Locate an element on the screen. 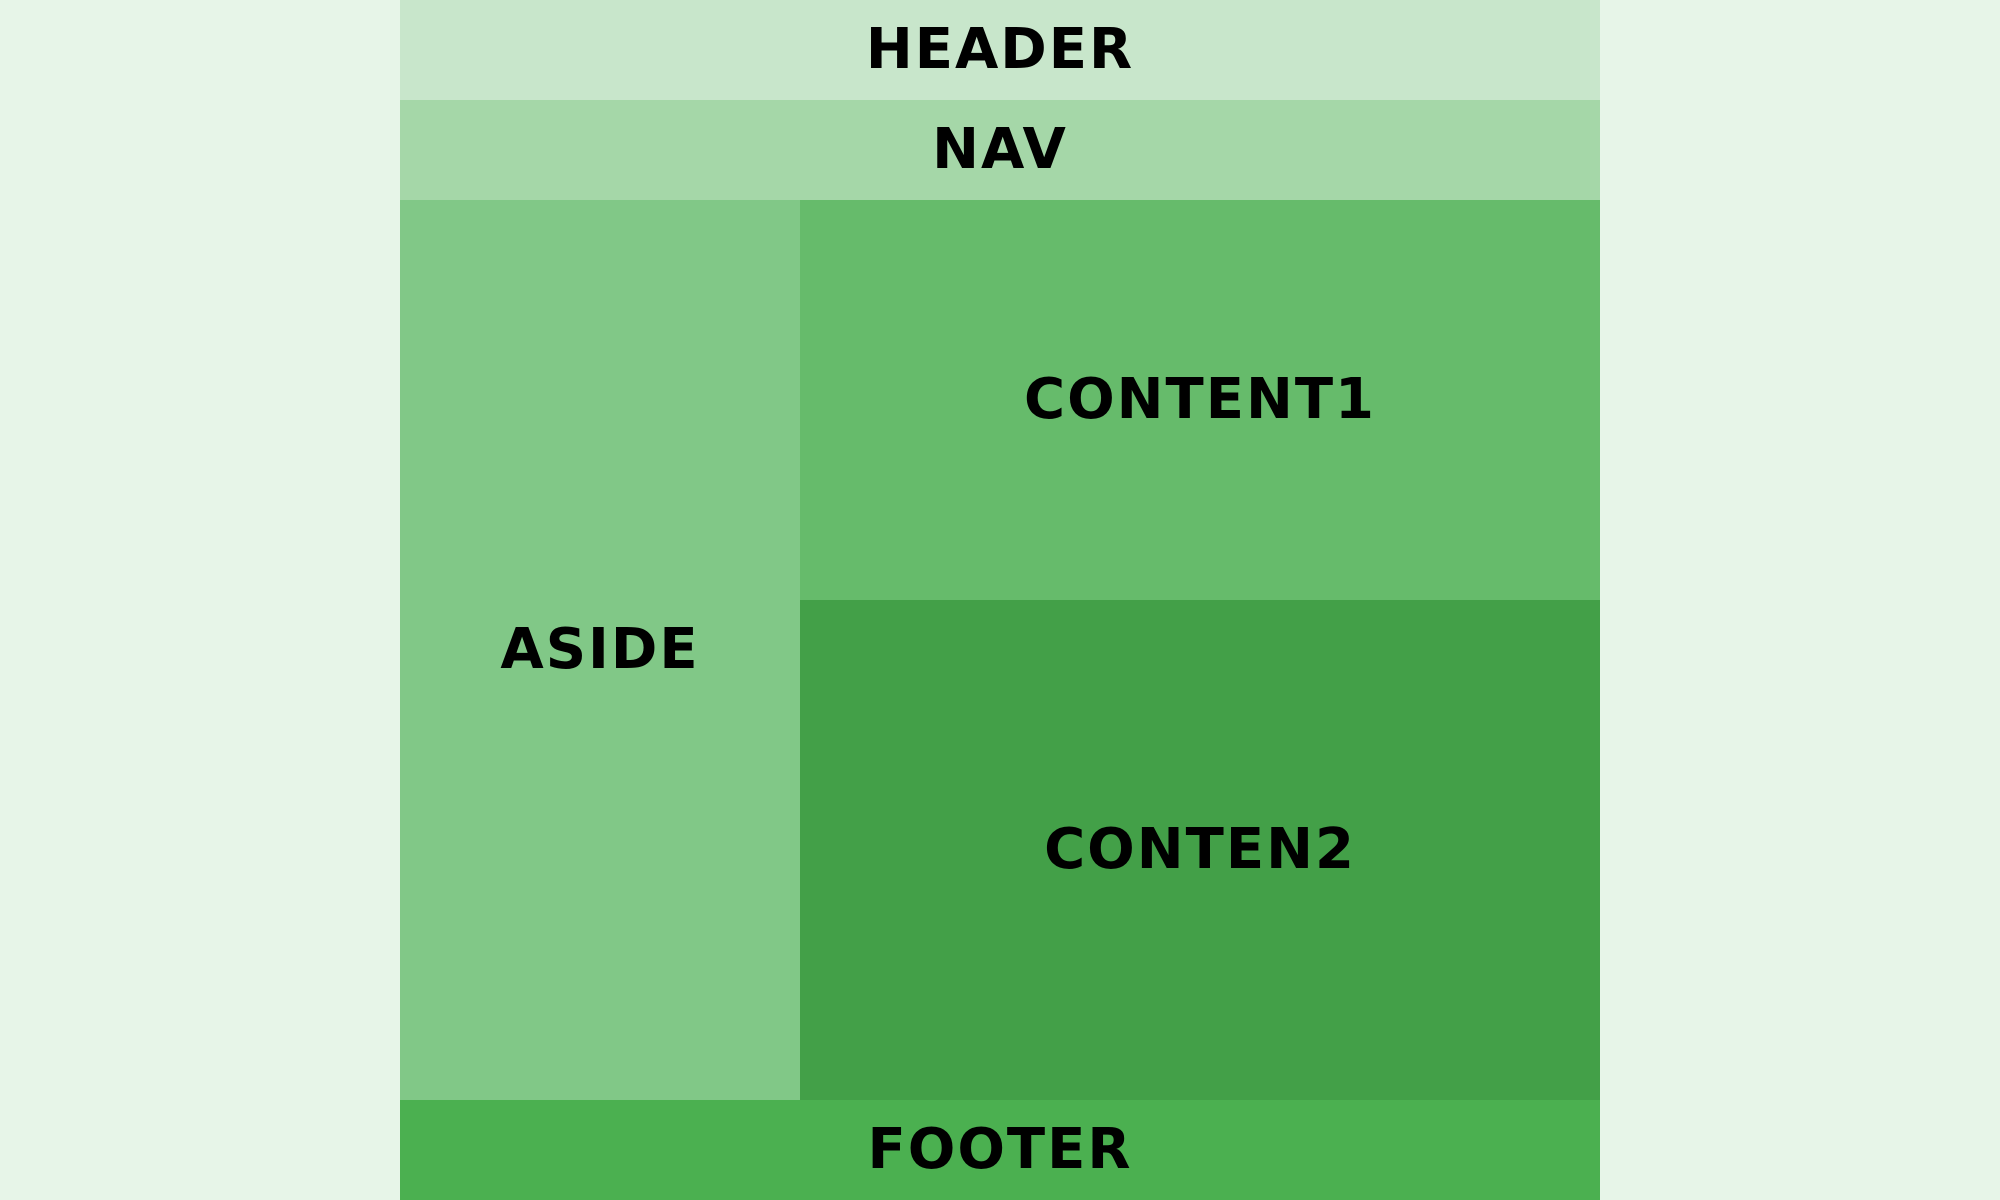  footer-section: FOOTER is located at coordinates (1000, 1150).